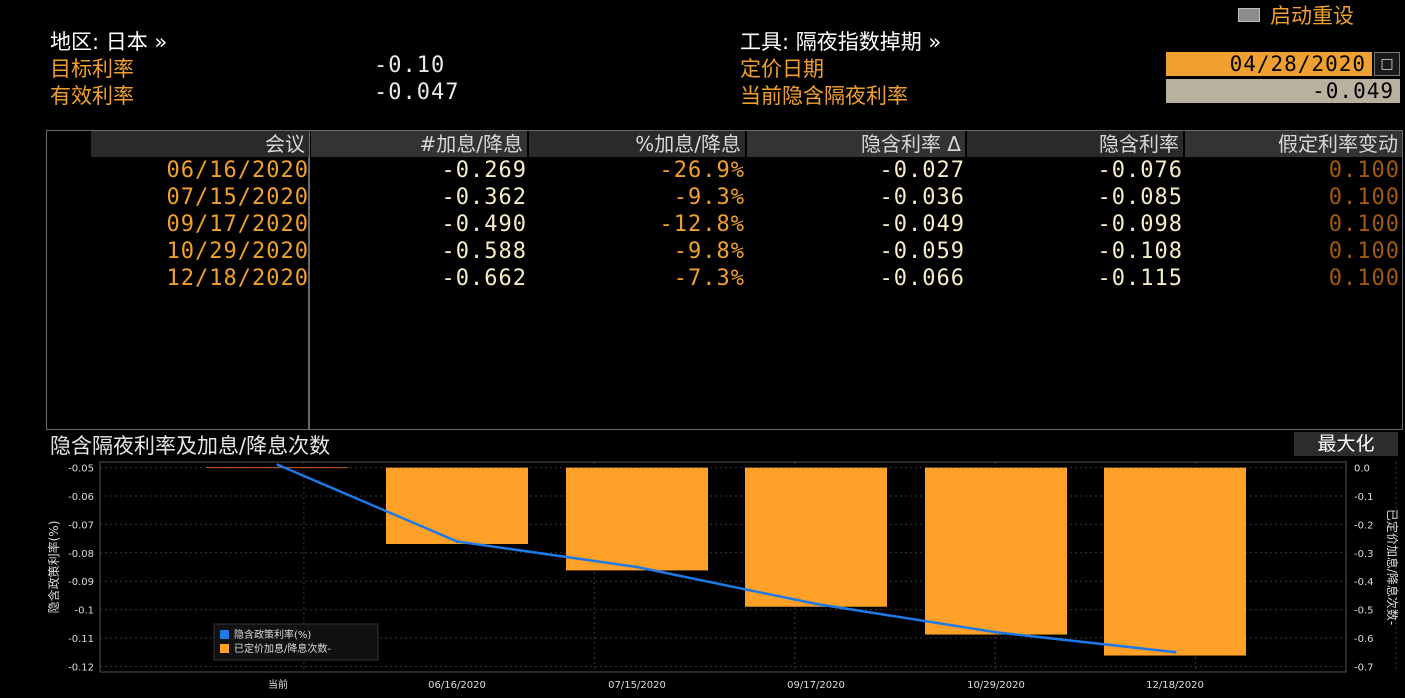 The image size is (1405, 698). Describe the element at coordinates (200, 144) in the screenshot. I see `col-header-meeting: 会议` at that location.